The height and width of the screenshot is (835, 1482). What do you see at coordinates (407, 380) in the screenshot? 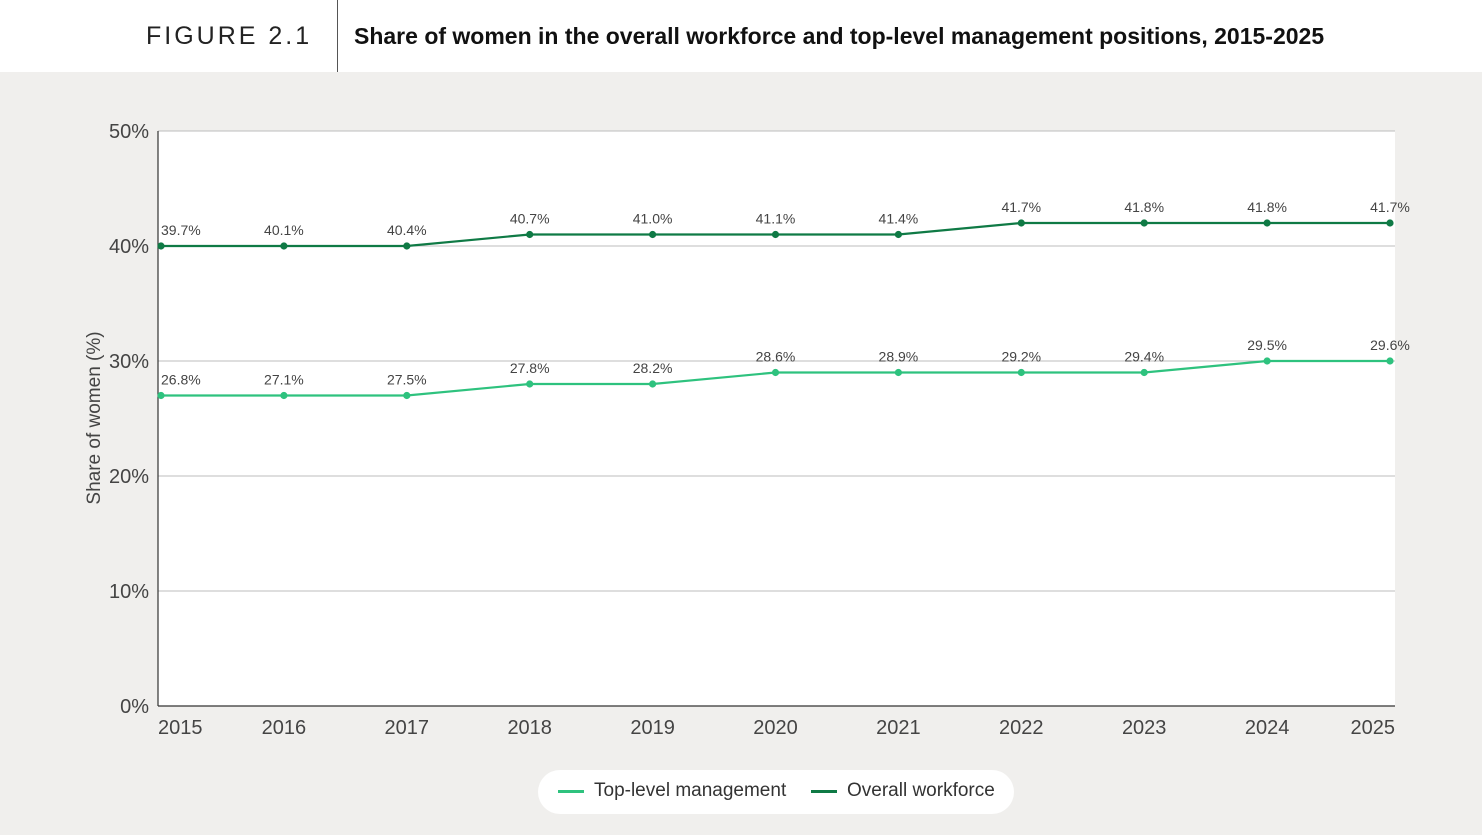
I see `data-label-top-management: 27.5%` at bounding box center [407, 380].